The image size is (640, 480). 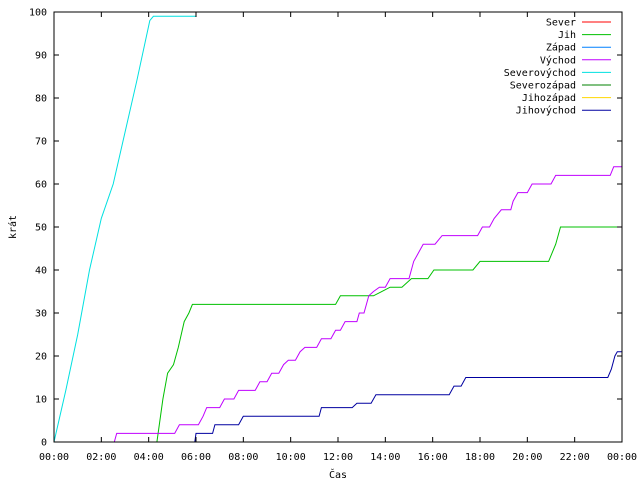 What do you see at coordinates (44, 443) in the screenshot?
I see `y-tick-label-0: 0` at bounding box center [44, 443].